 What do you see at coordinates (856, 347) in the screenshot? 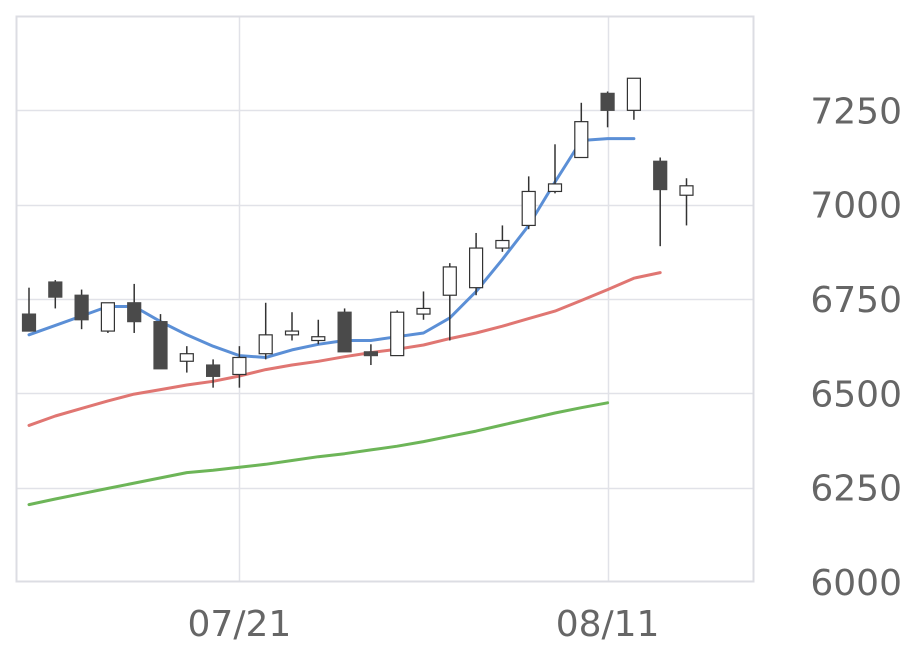
I see `y-axis-labels: 6000 6250 6500 6750 7000 7250` at bounding box center [856, 347].